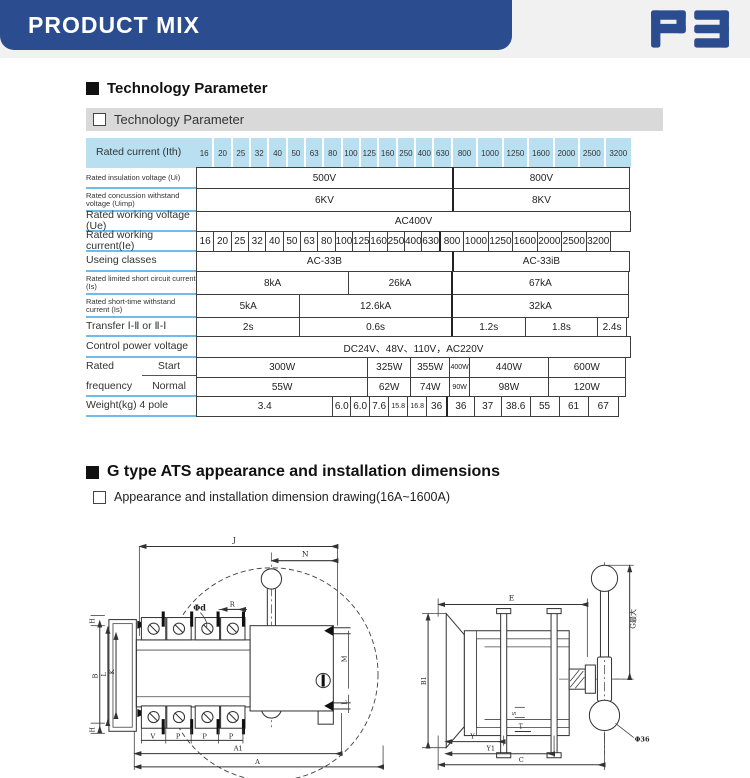 This screenshot has width=750, height=778. I want to click on table-cell: 250, so click(407, 153).